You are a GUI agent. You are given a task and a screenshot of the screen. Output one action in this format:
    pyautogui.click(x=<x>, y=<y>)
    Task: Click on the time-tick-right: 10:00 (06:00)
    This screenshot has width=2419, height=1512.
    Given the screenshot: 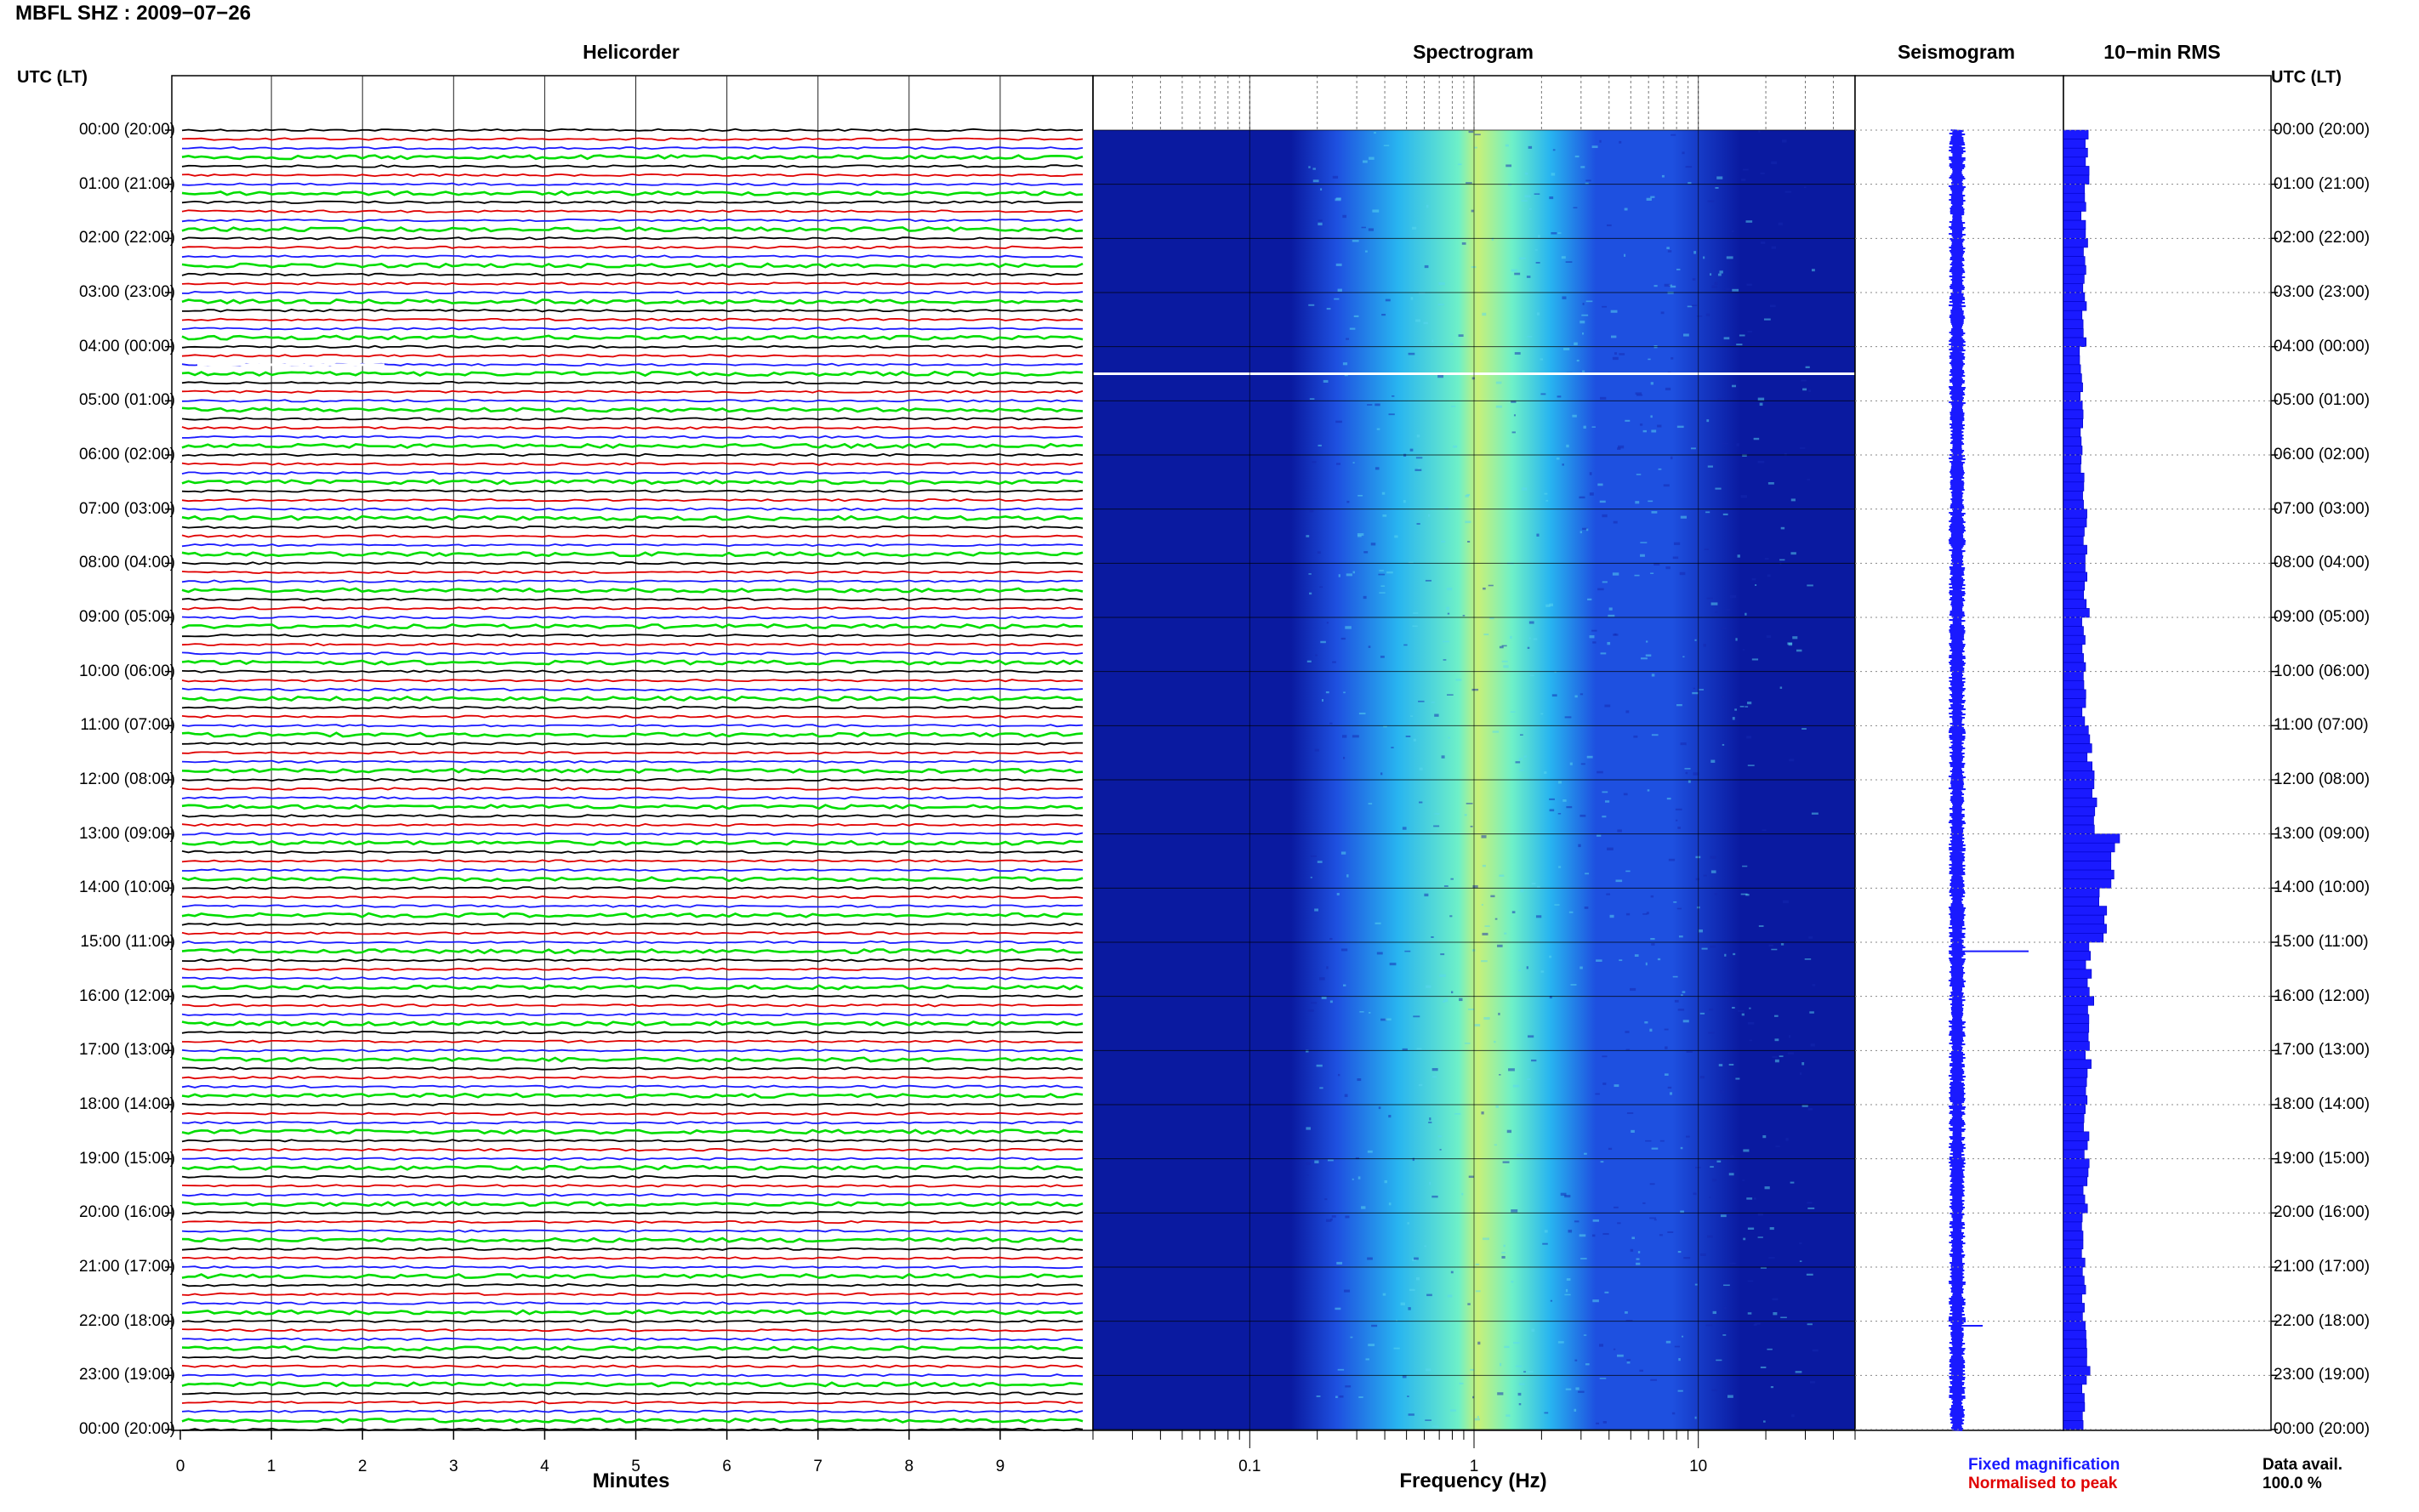 What is the action you would take?
    pyautogui.click(x=2322, y=671)
    